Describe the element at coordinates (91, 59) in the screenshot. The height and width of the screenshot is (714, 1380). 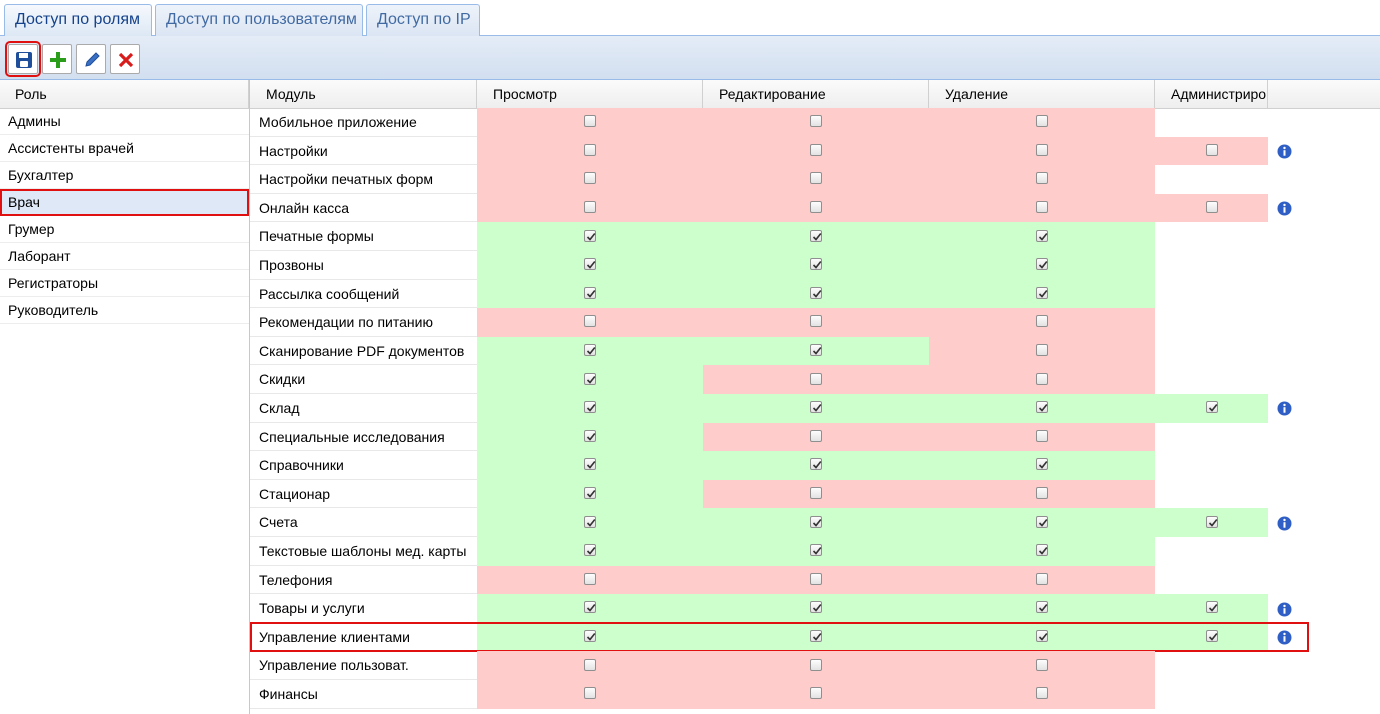
I see `edit-button` at that location.